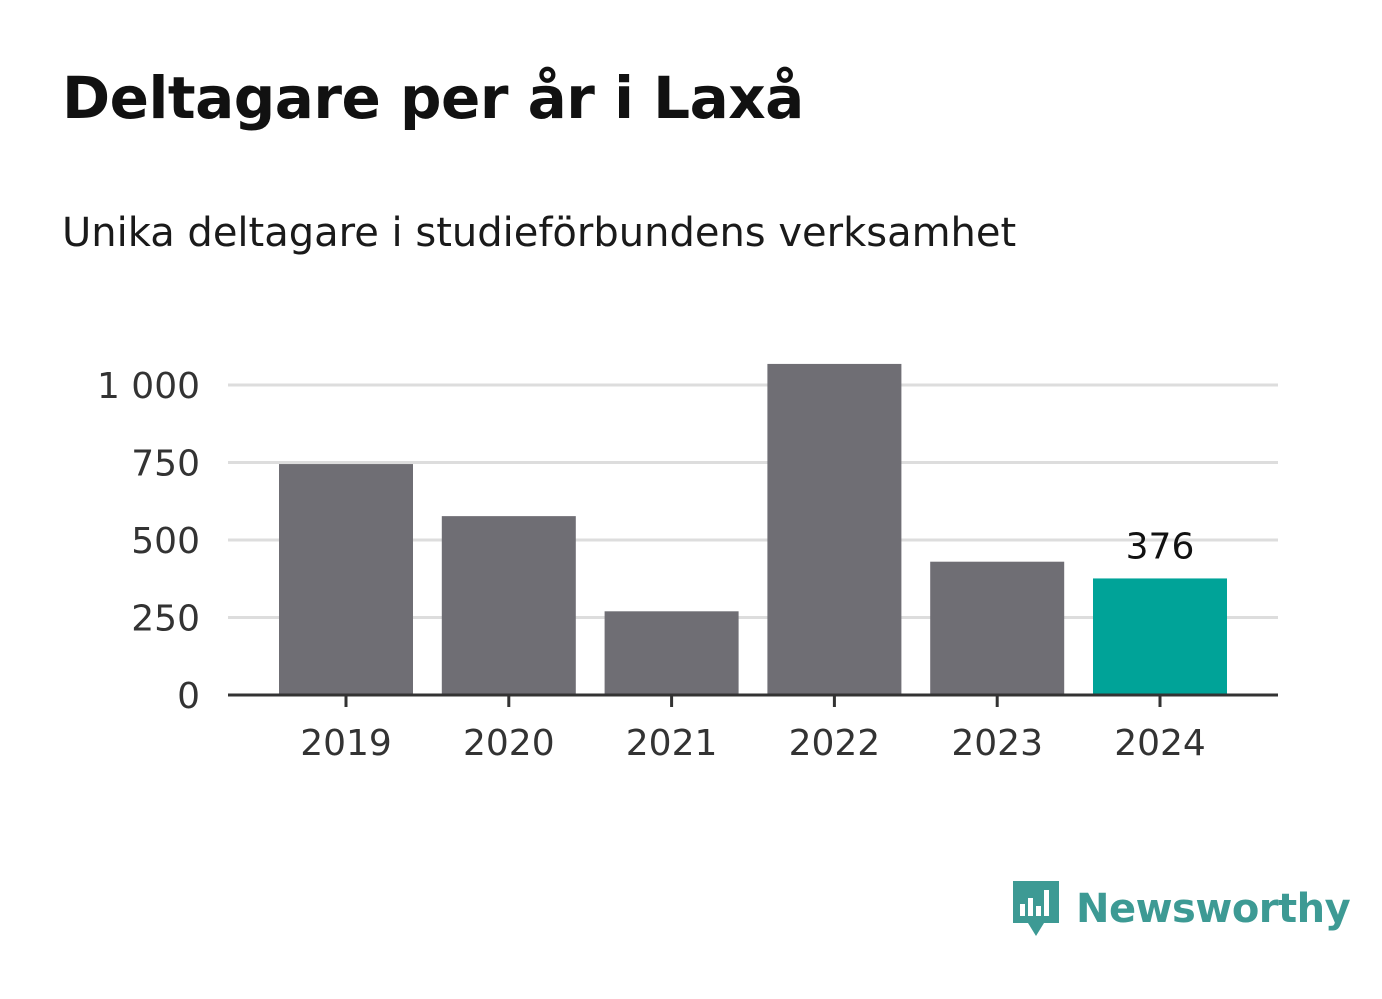  Describe the element at coordinates (508, 605) in the screenshot. I see `bar-2020` at that location.